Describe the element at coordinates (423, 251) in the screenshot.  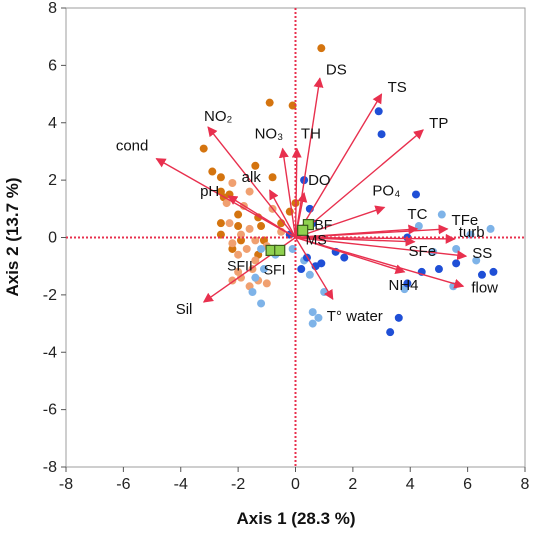
I see `vector-label: SFe` at that location.